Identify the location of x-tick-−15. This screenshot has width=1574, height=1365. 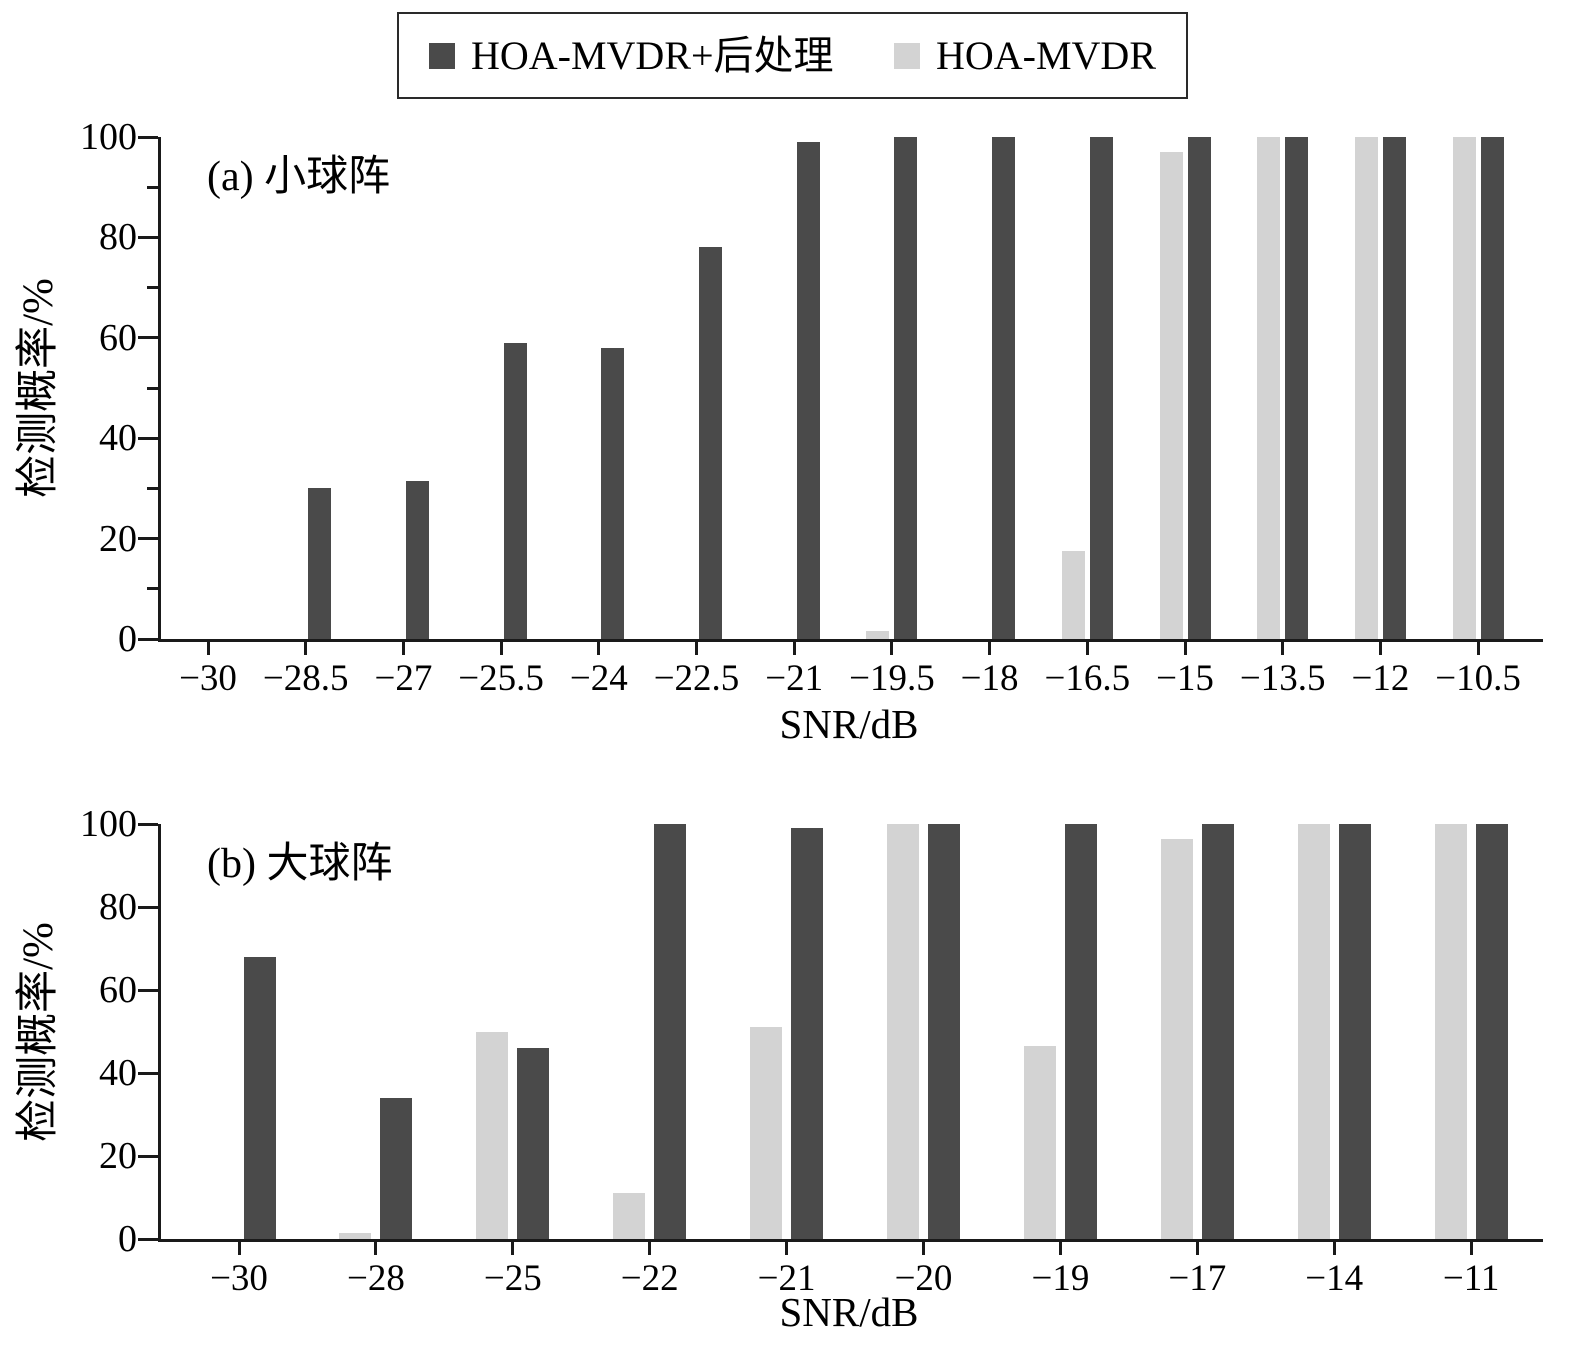
(1185, 648).